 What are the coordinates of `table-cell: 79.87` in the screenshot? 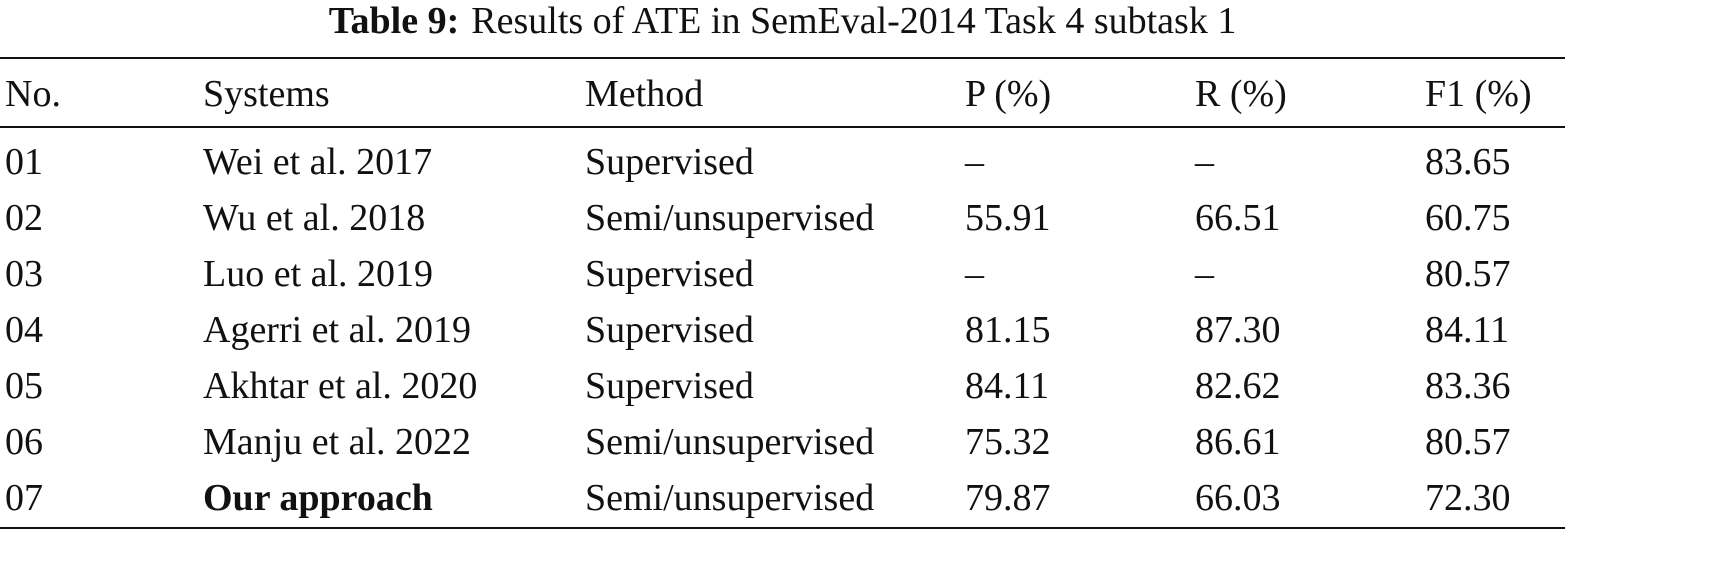 It's located at (1008, 498).